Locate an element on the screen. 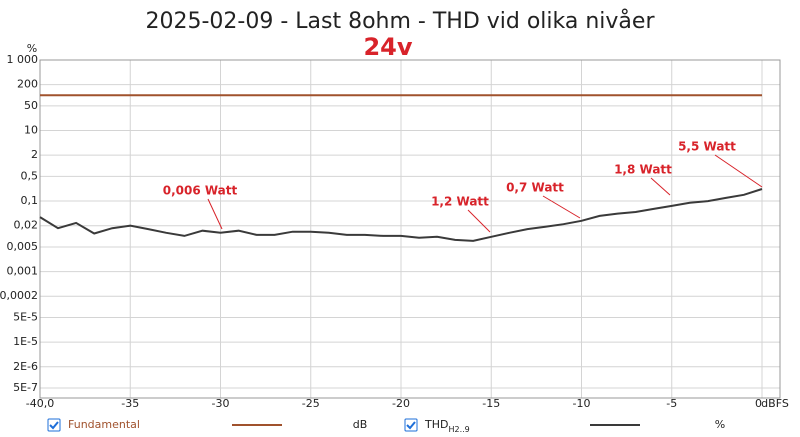 This screenshot has height=437, width=800. annotation: 0,7 Watt is located at coordinates (535, 188).